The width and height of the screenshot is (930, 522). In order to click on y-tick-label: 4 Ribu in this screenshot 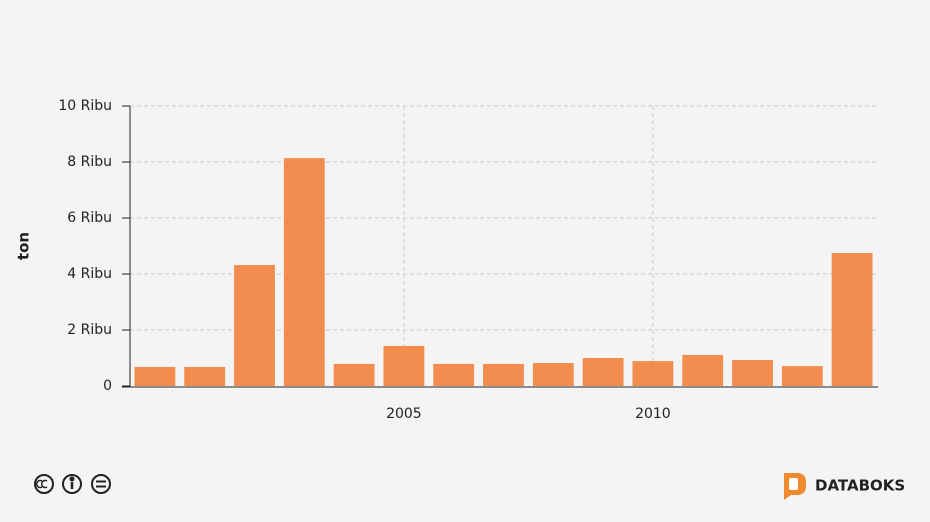, I will do `click(89, 274)`.